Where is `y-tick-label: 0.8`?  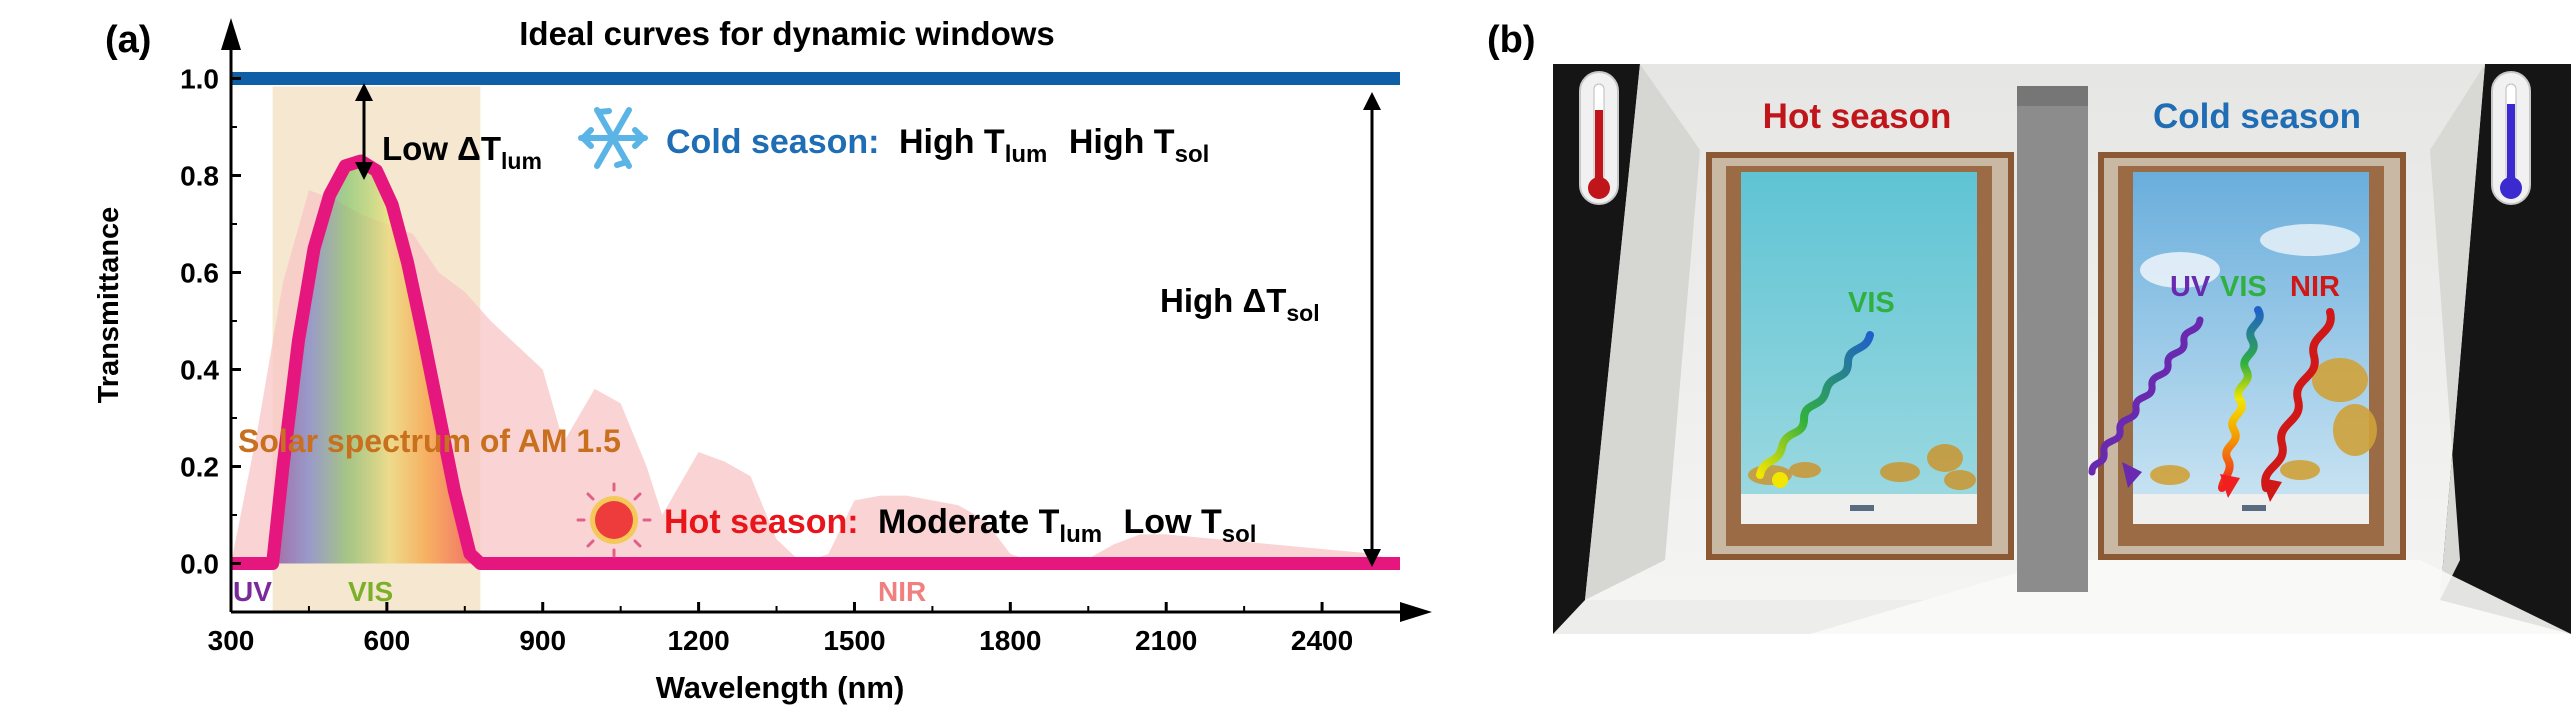 y-tick-label: 0.8 is located at coordinates (199, 176).